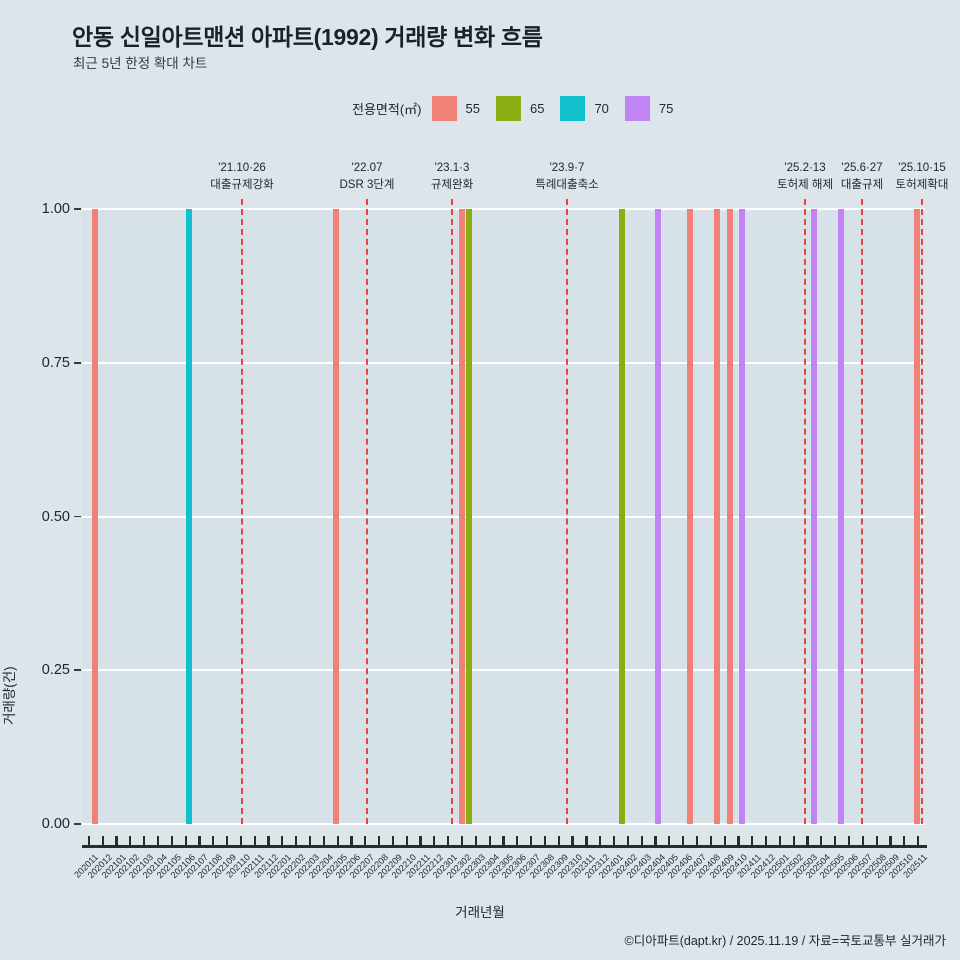 This screenshot has width=960, height=960. Describe the element at coordinates (55, 824) in the screenshot. I see `y-tick-label-0.00: 0.00` at that location.